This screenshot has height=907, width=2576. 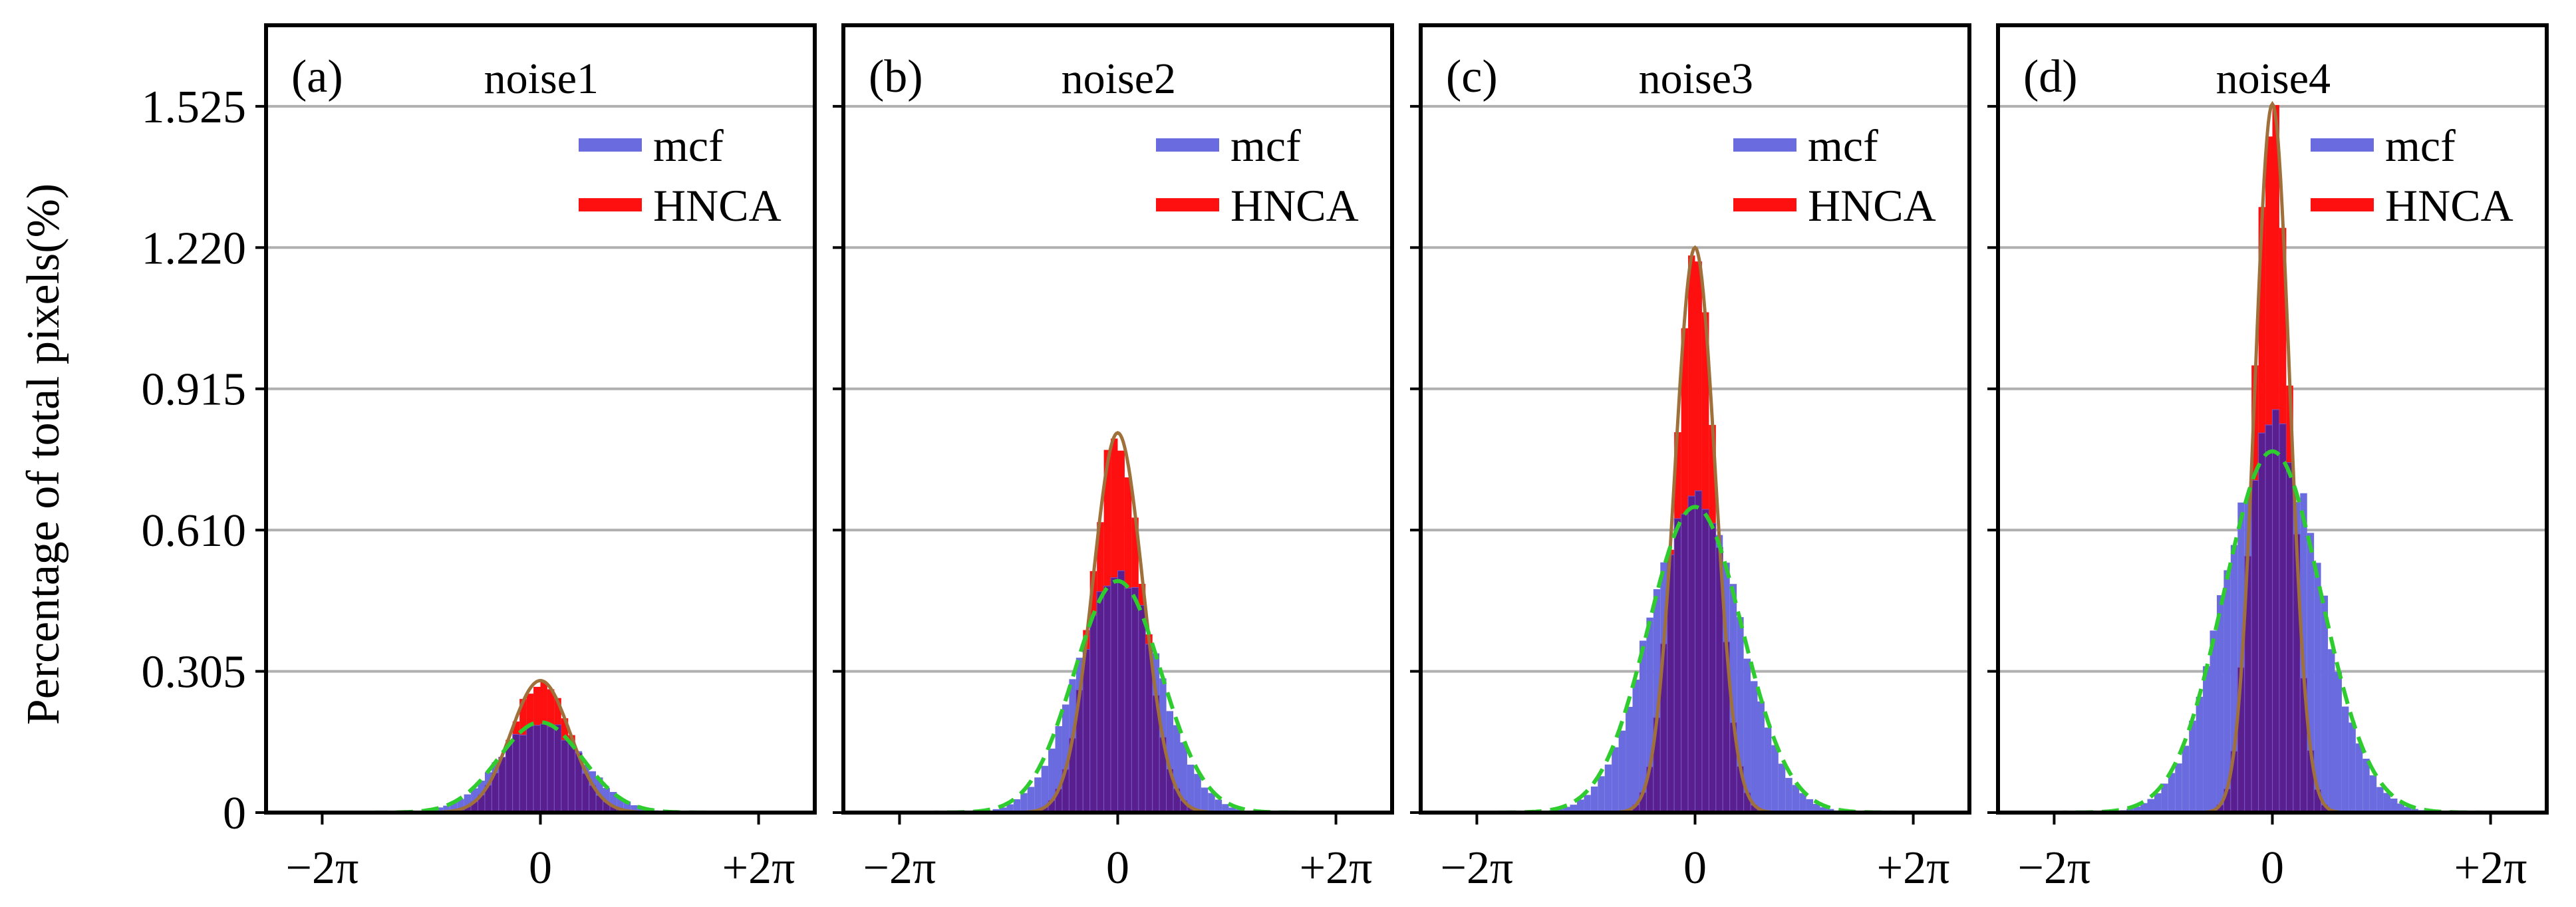 What do you see at coordinates (1472, 76) in the screenshot?
I see `panel-label: (c)` at bounding box center [1472, 76].